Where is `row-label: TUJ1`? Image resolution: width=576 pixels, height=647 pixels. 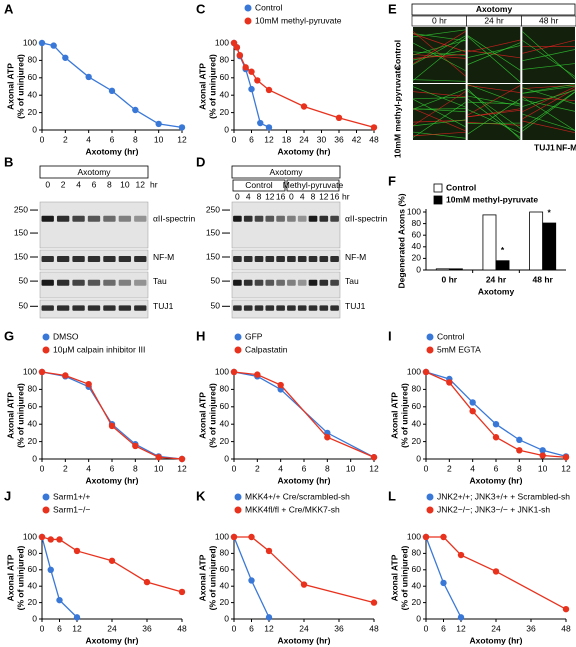
row-label: TUJ1 is located at coordinates (355, 306).